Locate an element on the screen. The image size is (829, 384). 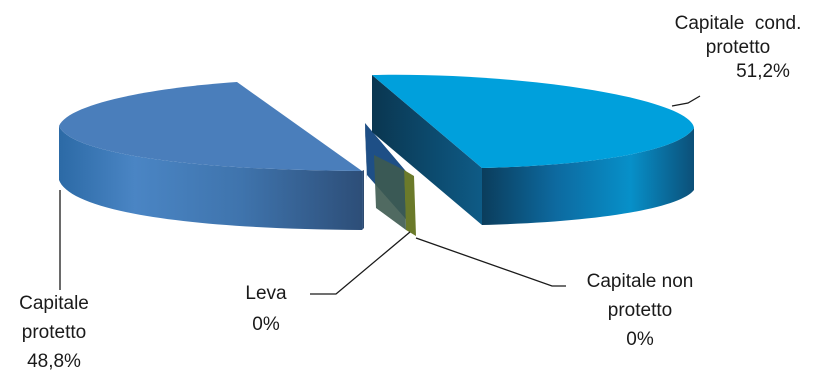
label-capitale-protetto-line2: protetto is located at coordinates (54, 332).